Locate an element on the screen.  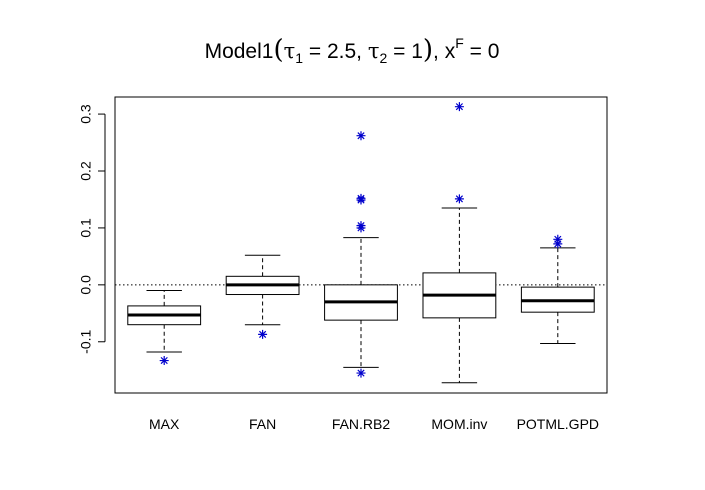
title-tau2-val: = 1 is located at coordinates (405, 51).